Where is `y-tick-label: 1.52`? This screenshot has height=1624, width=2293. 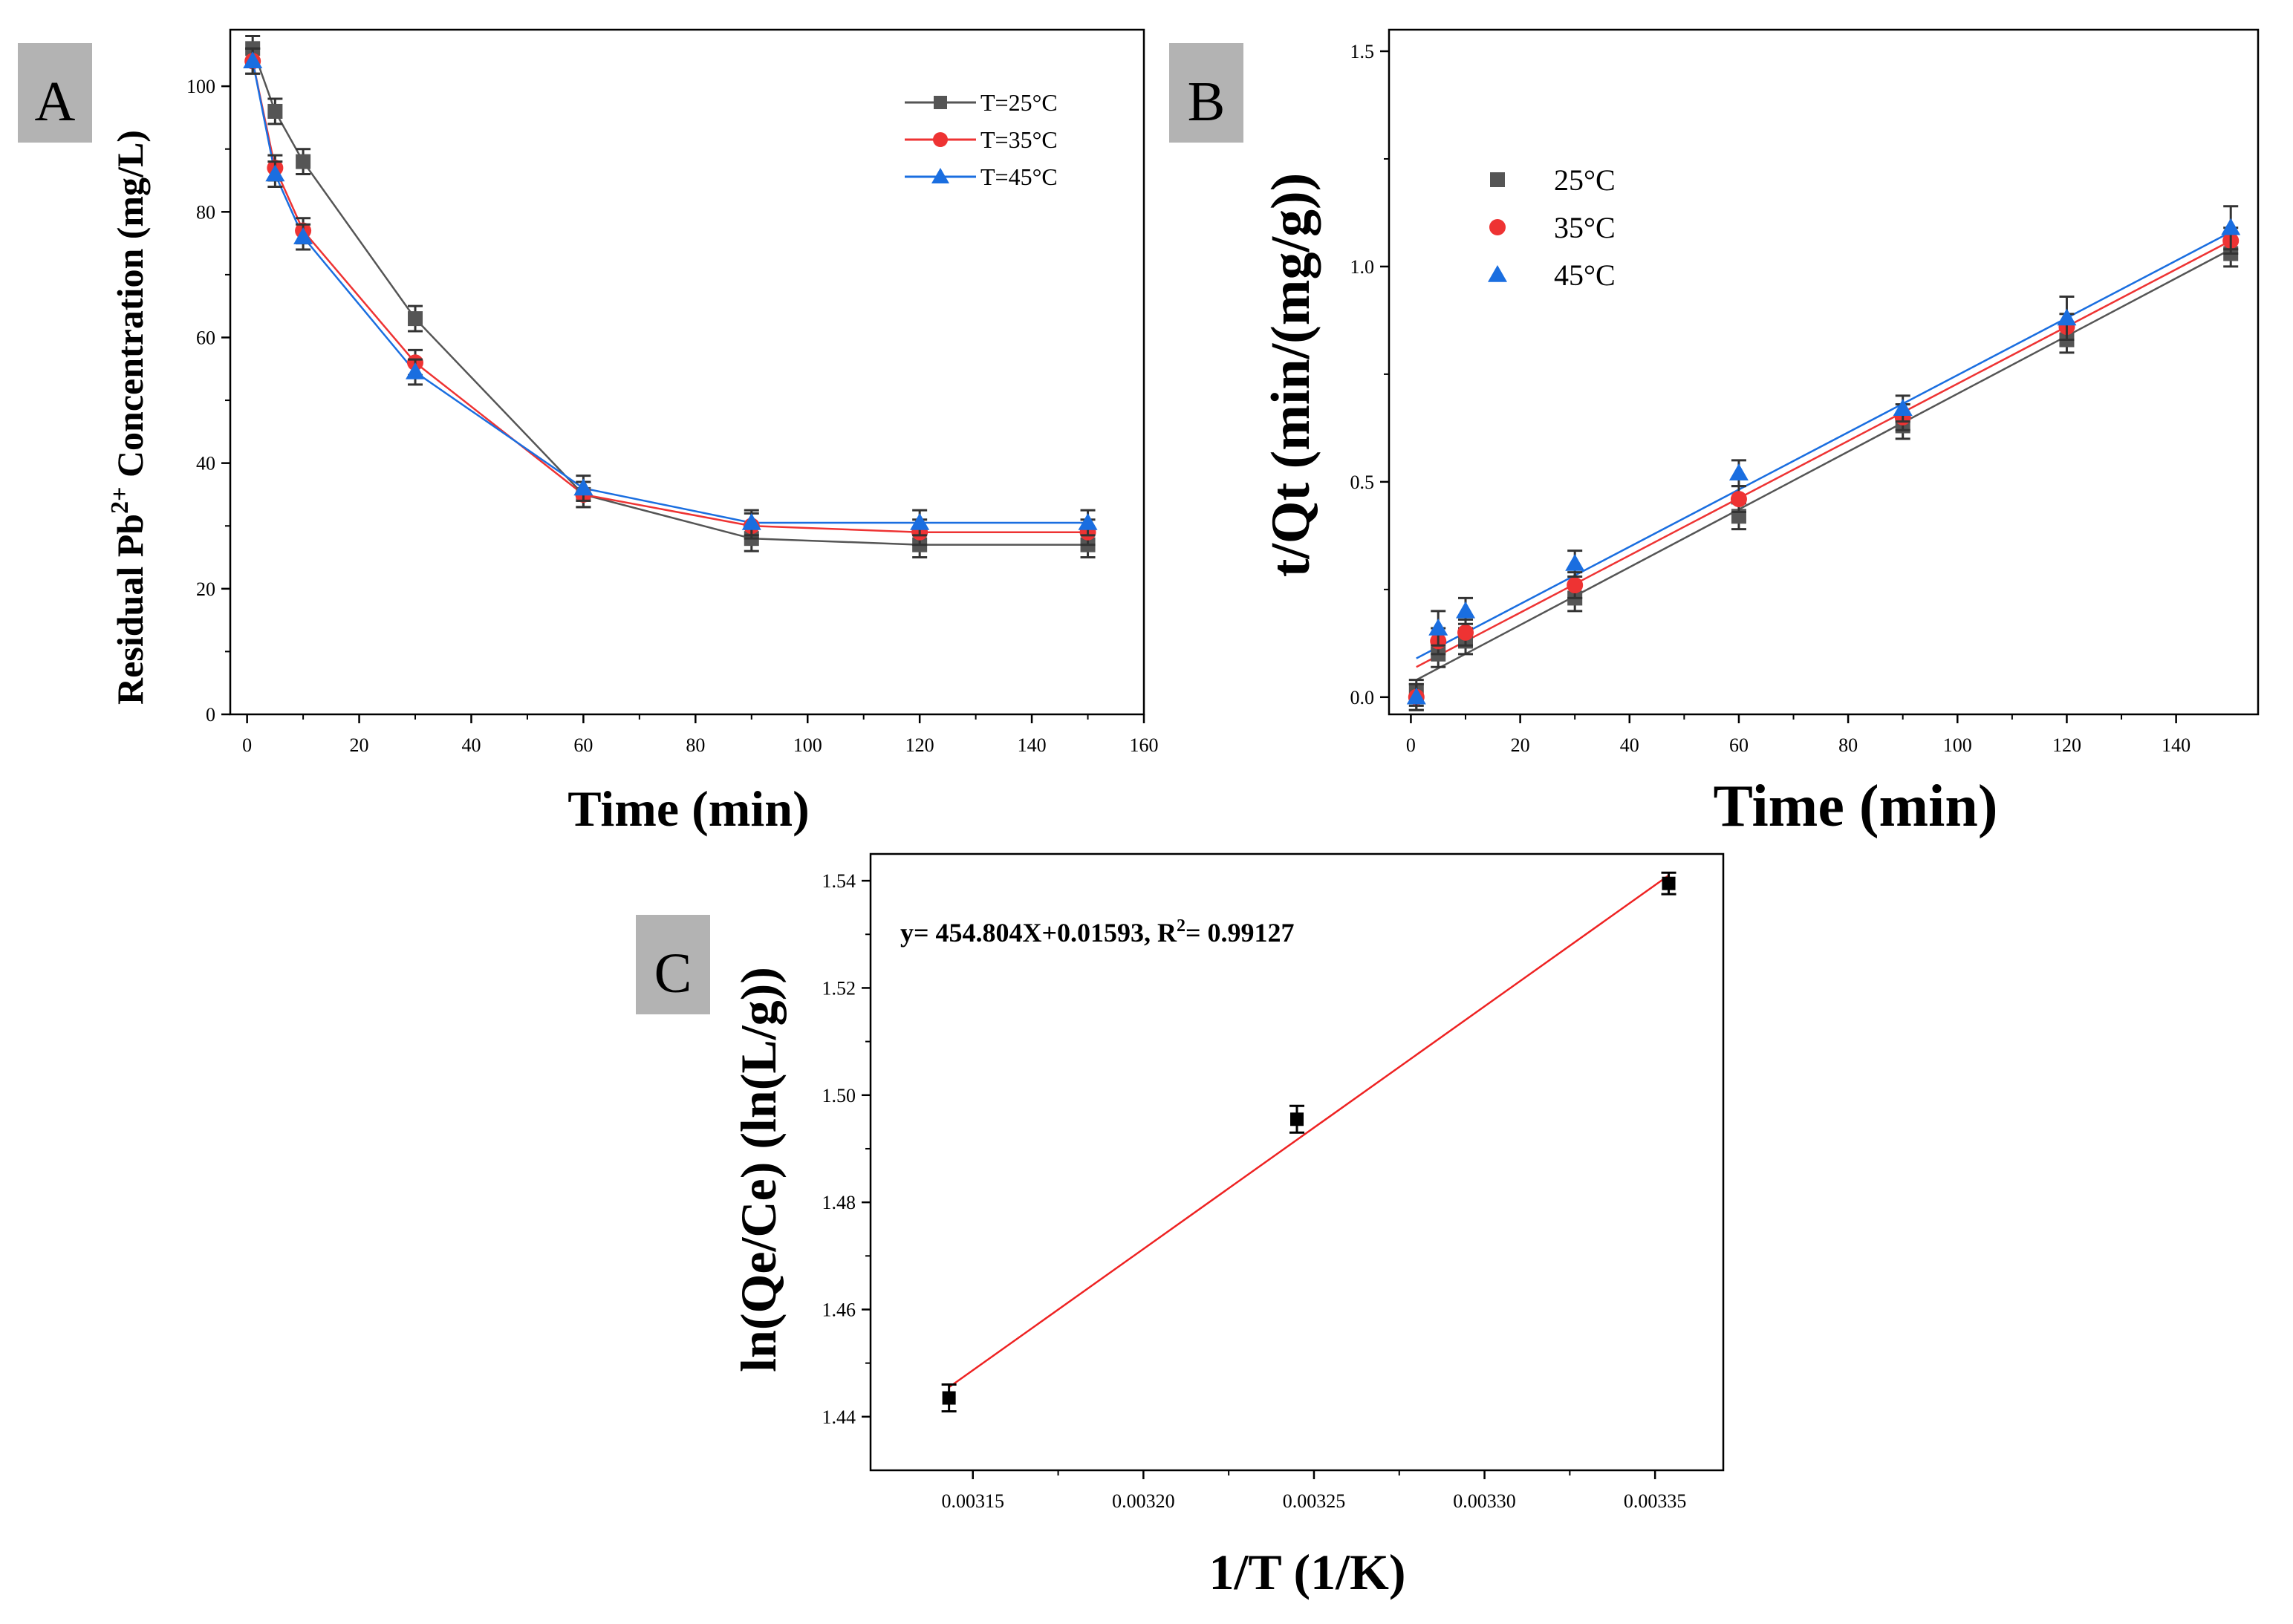 y-tick-label: 1.52 is located at coordinates (839, 988).